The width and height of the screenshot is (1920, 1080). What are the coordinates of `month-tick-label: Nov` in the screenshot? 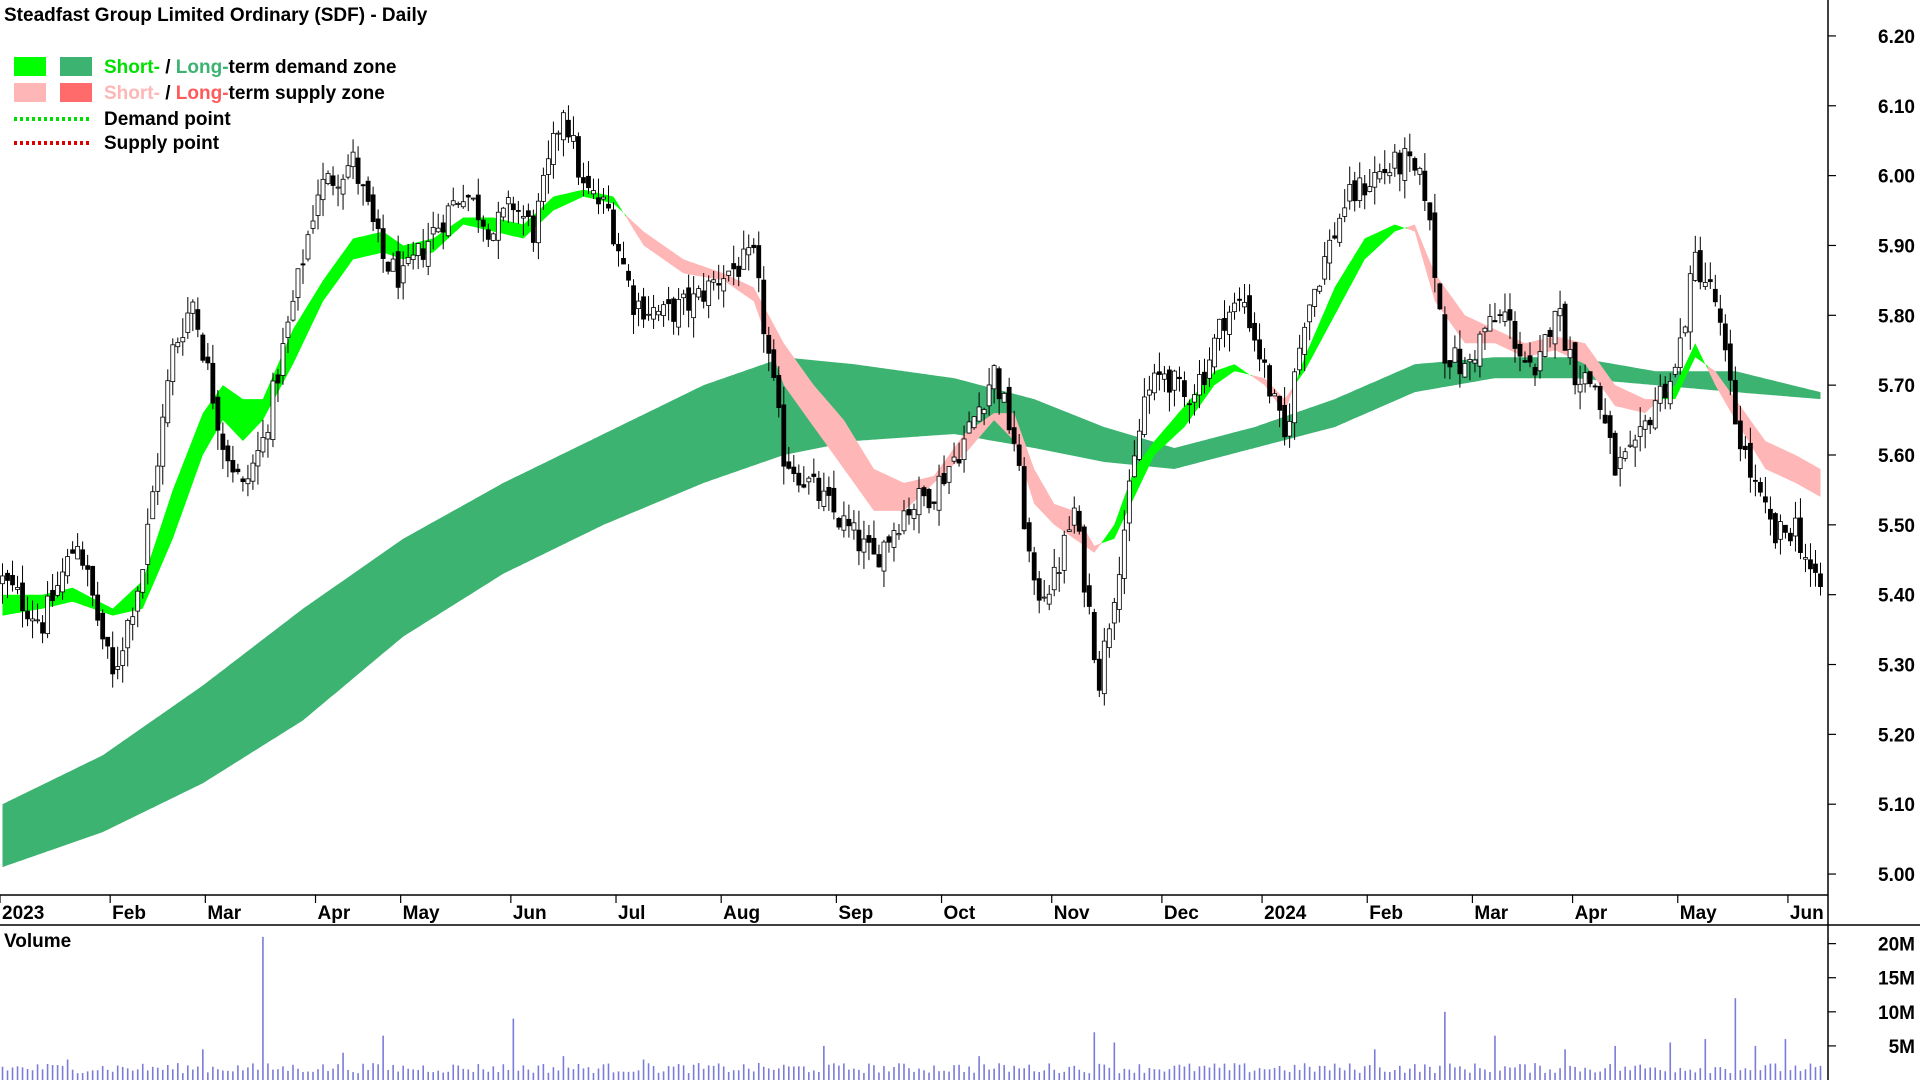 It's located at (1072, 913).